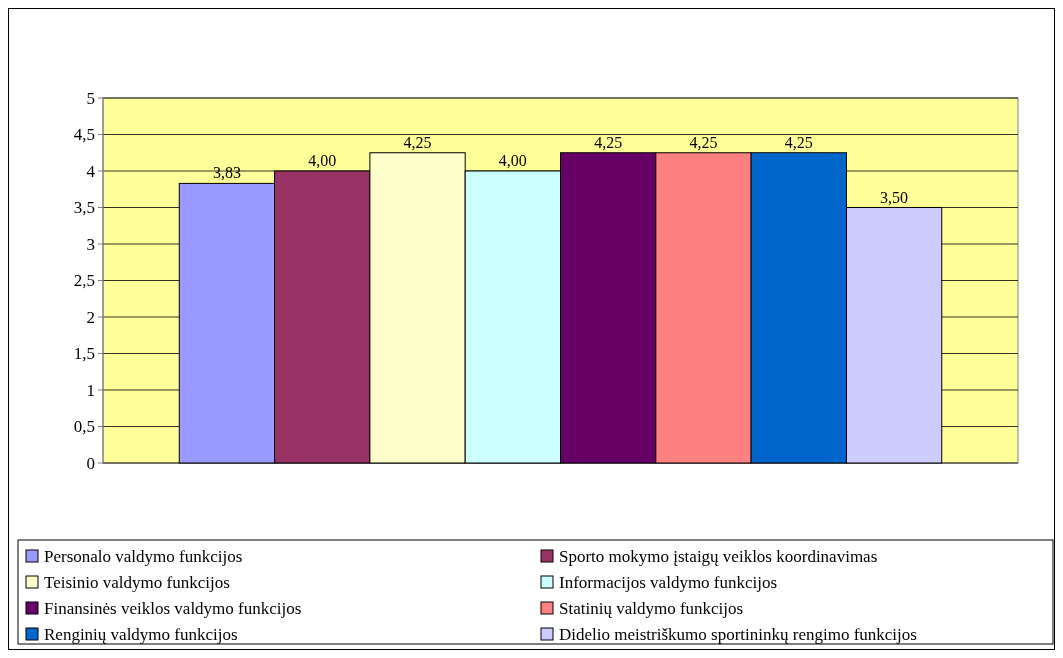 Image resolution: width=1063 pixels, height=658 pixels. What do you see at coordinates (137, 582) in the screenshot?
I see `legend-label: Teisinio valdymo funkcijos` at bounding box center [137, 582].